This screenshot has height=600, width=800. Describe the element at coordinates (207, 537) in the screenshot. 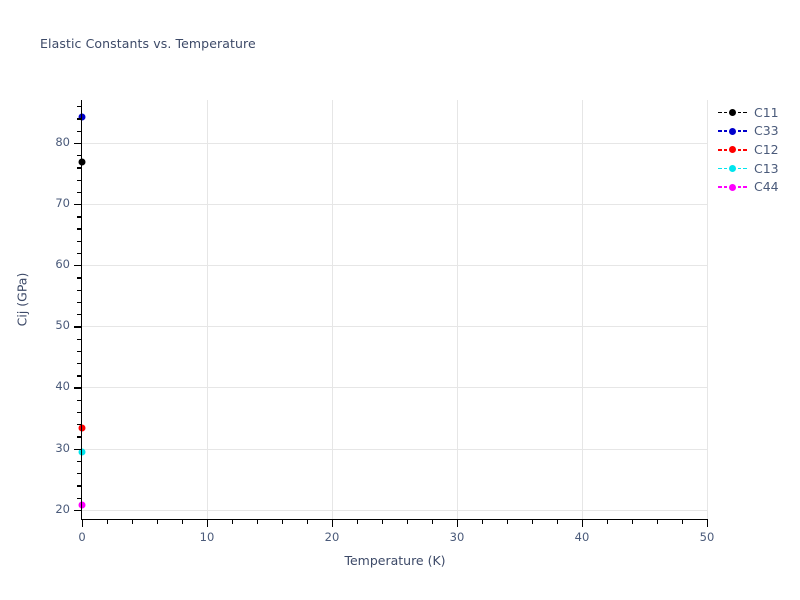

I see `x-tick-label: 10` at that location.